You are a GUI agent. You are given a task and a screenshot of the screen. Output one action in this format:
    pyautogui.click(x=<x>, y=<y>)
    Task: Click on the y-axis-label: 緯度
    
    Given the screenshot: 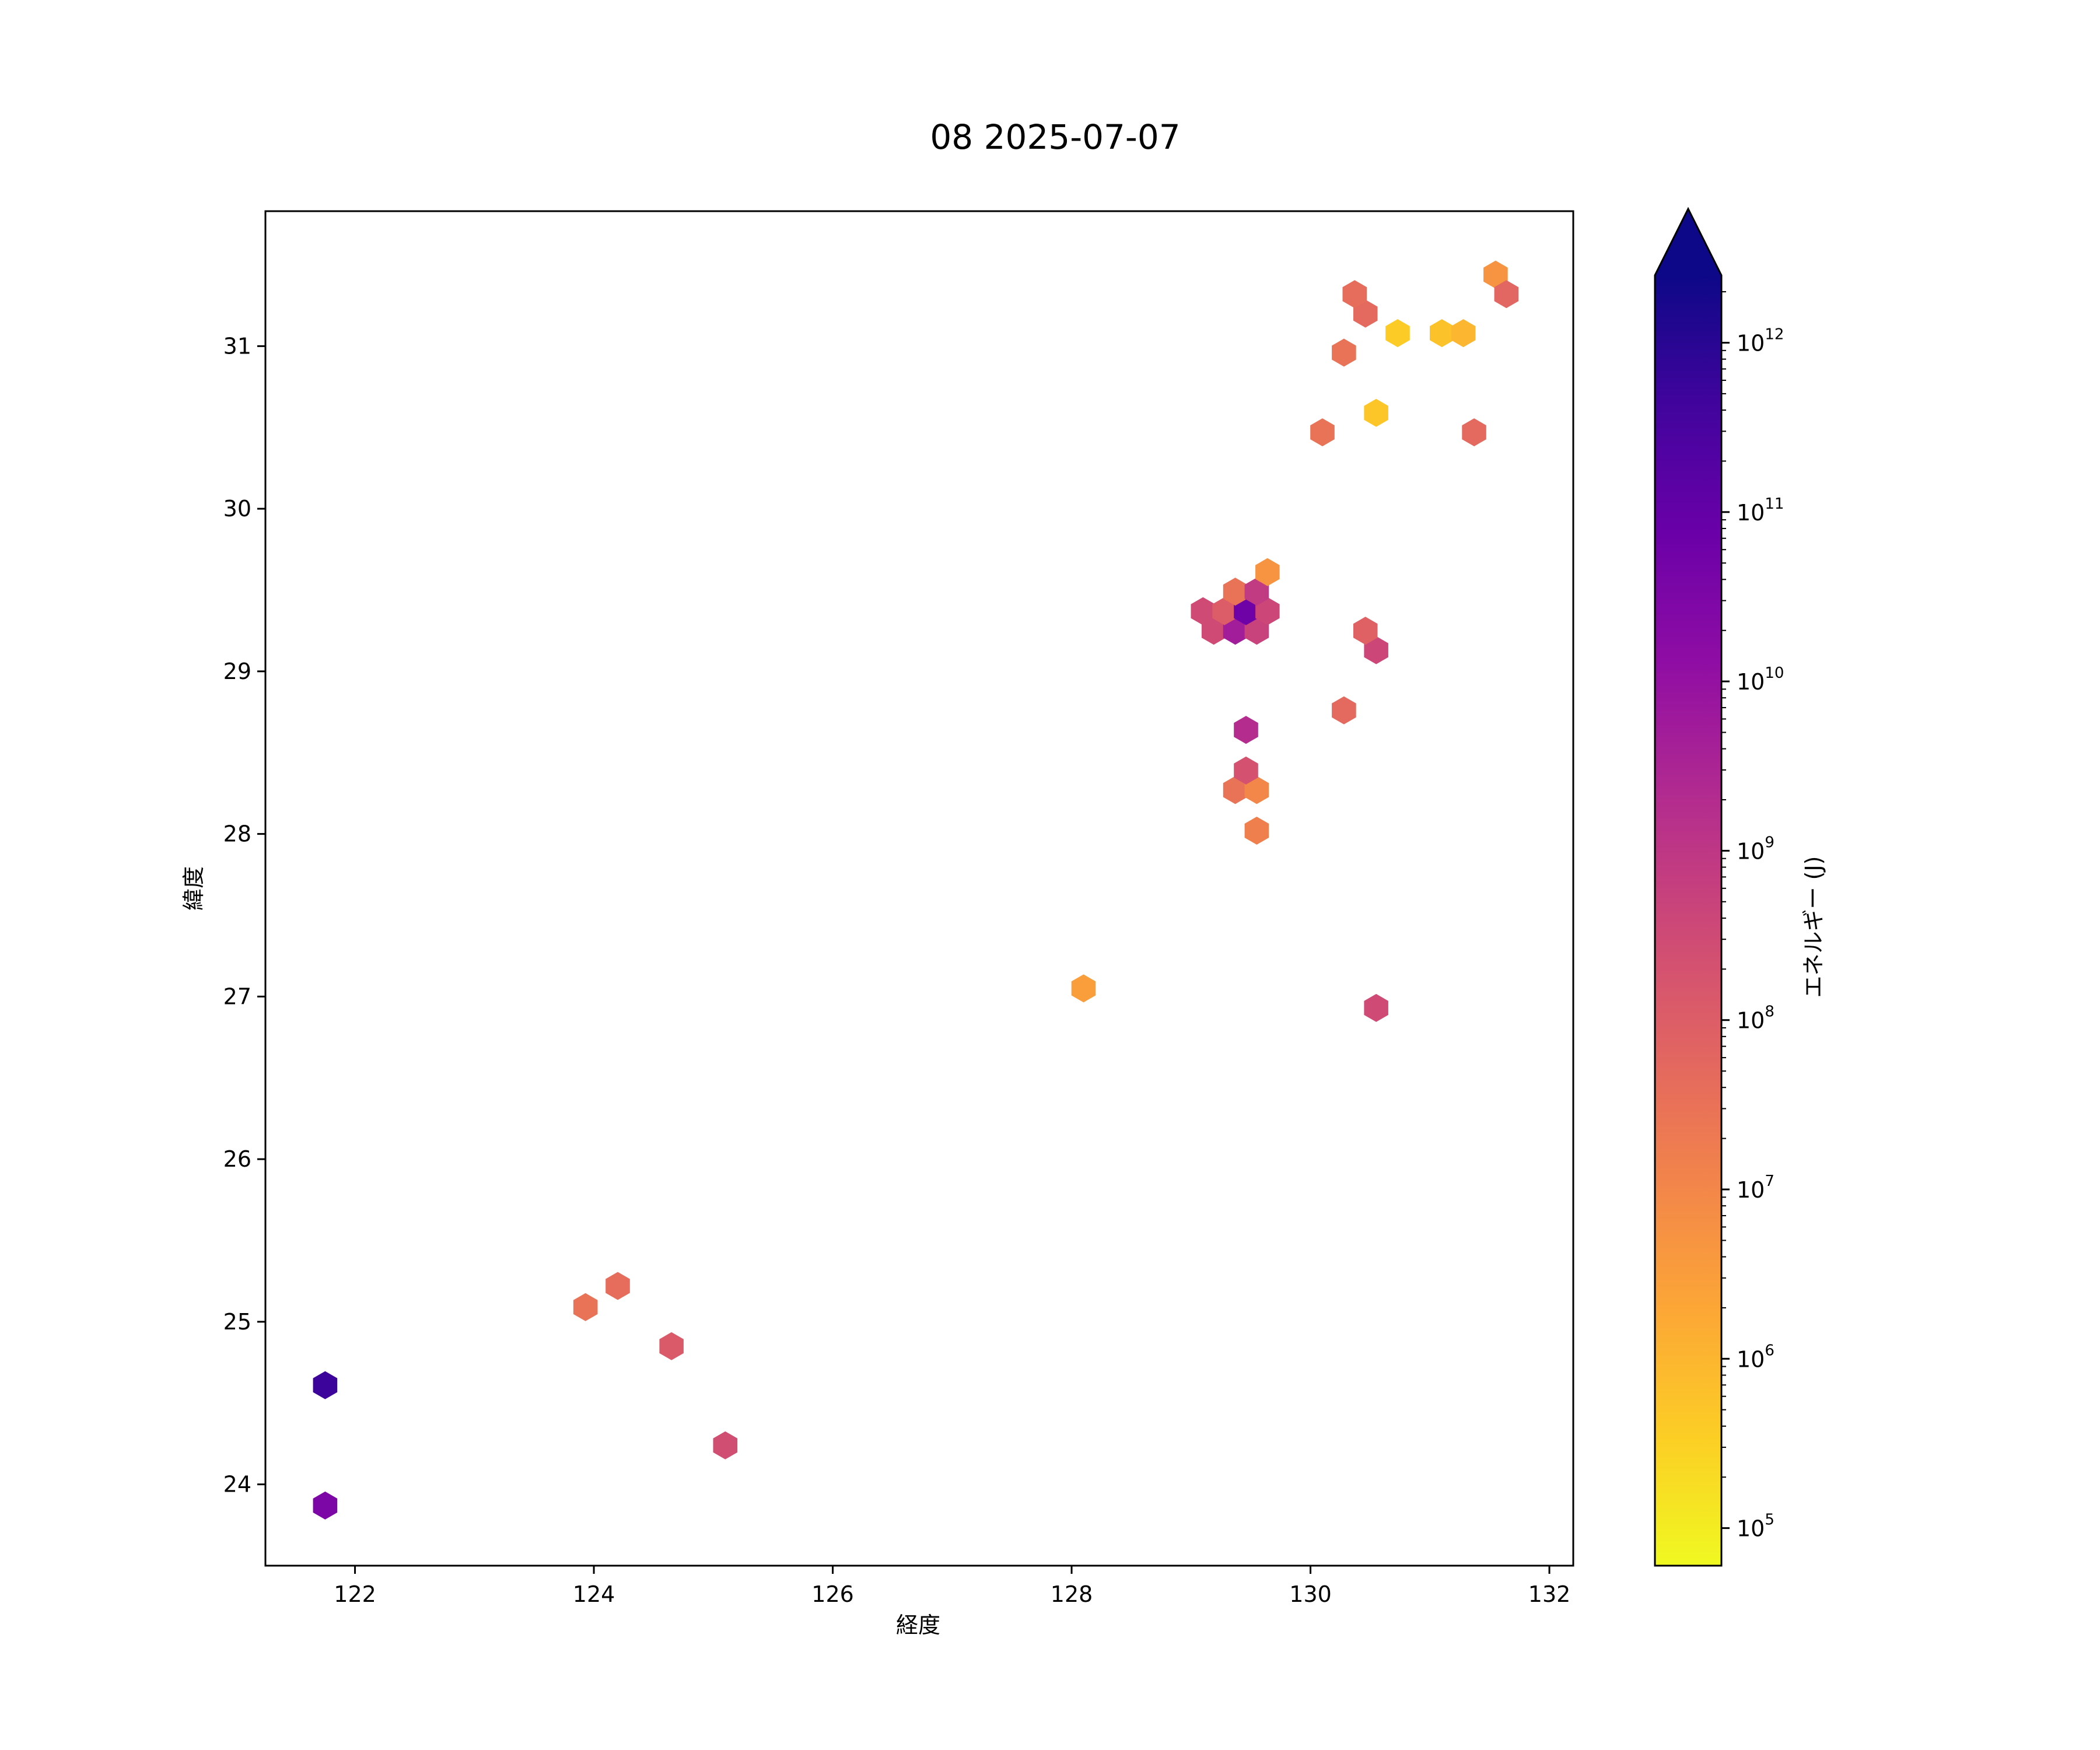 What is the action you would take?
    pyautogui.click(x=194, y=888)
    